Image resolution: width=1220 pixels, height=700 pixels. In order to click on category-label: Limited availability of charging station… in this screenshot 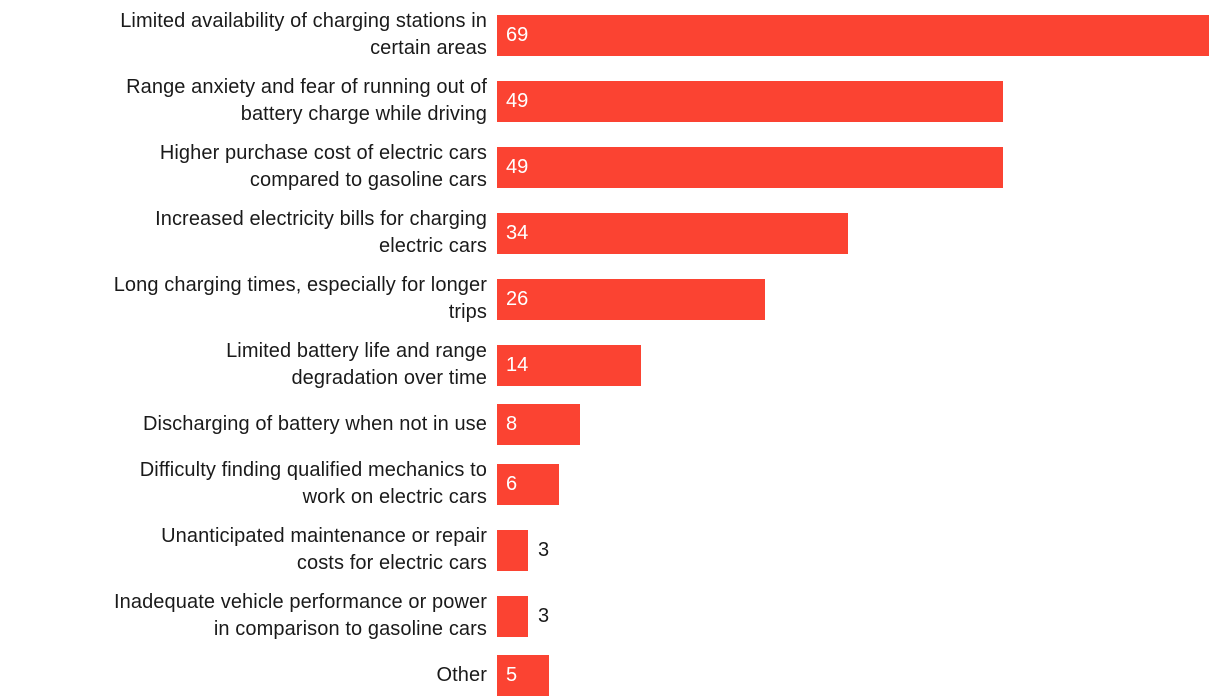, I will do `click(303, 34)`.